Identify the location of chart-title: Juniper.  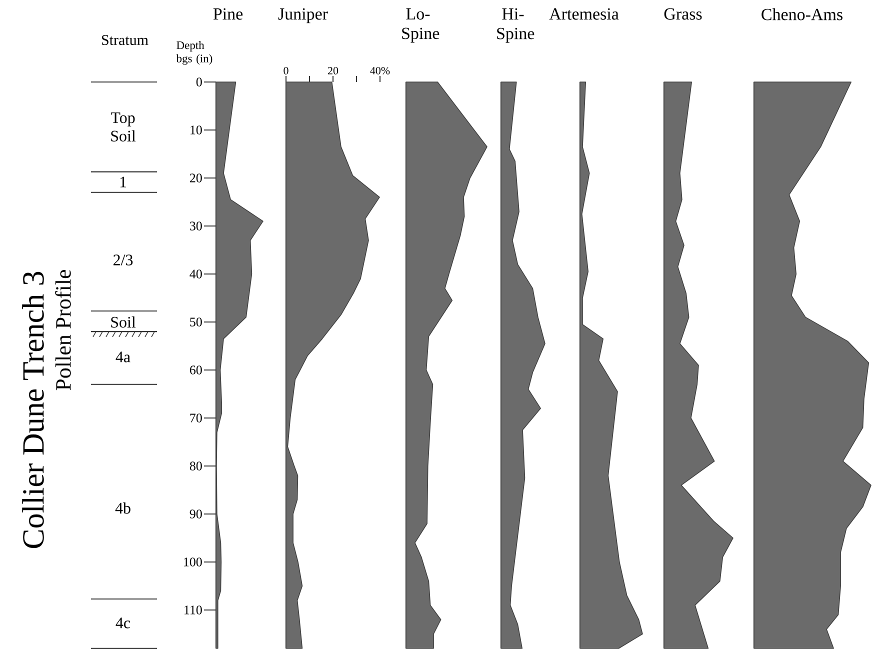
(303, 16).